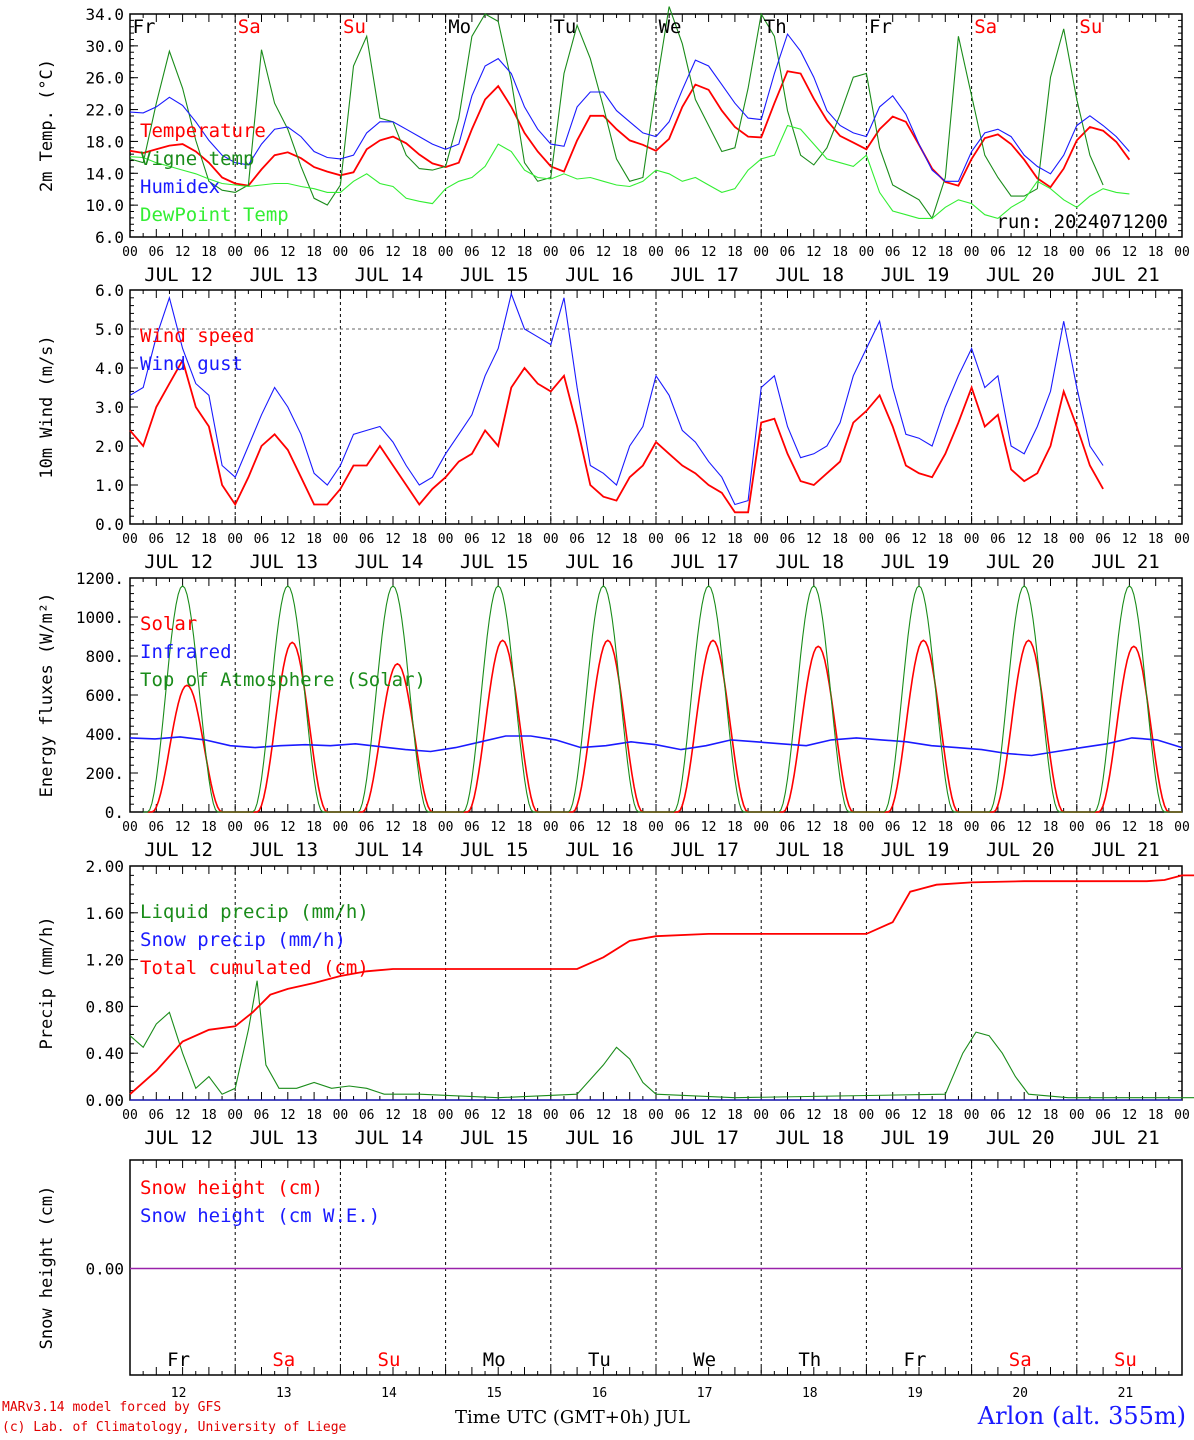 The image size is (1194, 1440). I want to click on y-axis-title: Precip (mm/h), so click(47, 982).